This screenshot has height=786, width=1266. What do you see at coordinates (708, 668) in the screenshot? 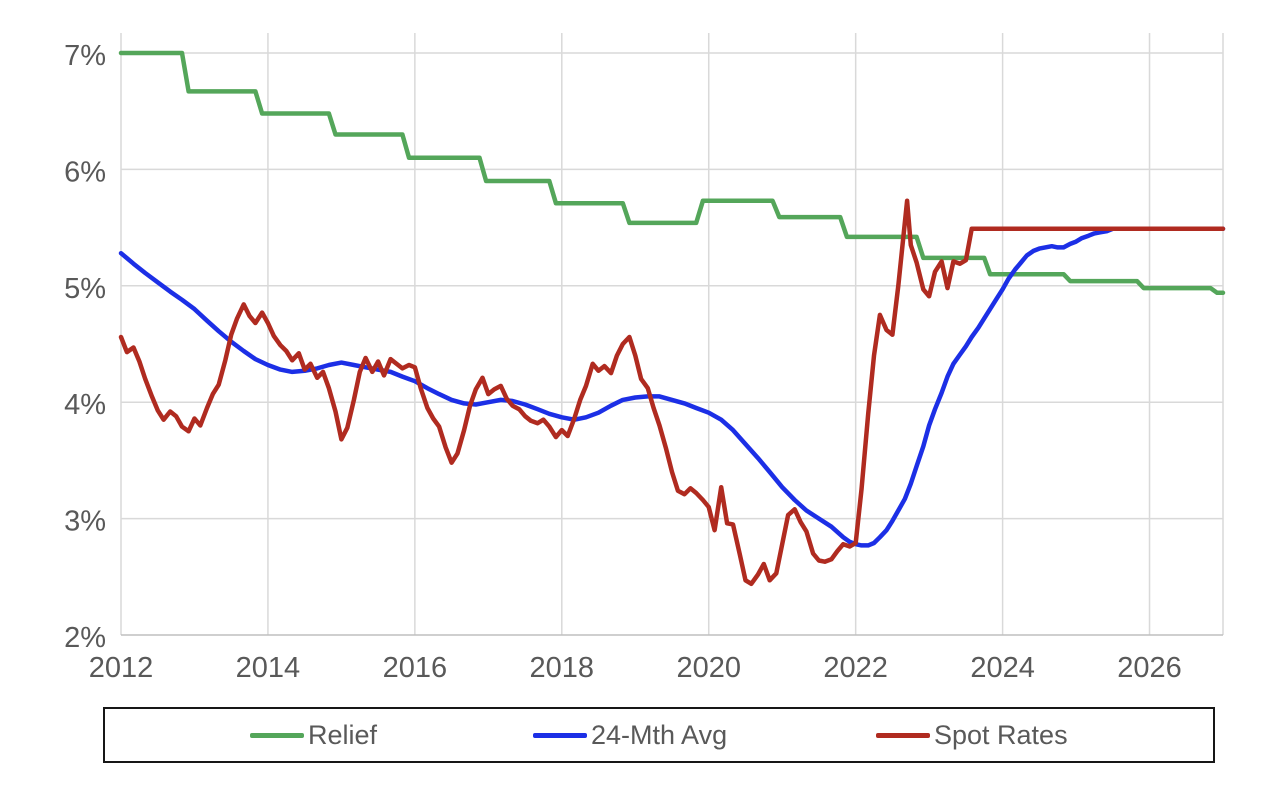
I see `x-tick-label: 2020` at bounding box center [708, 668].